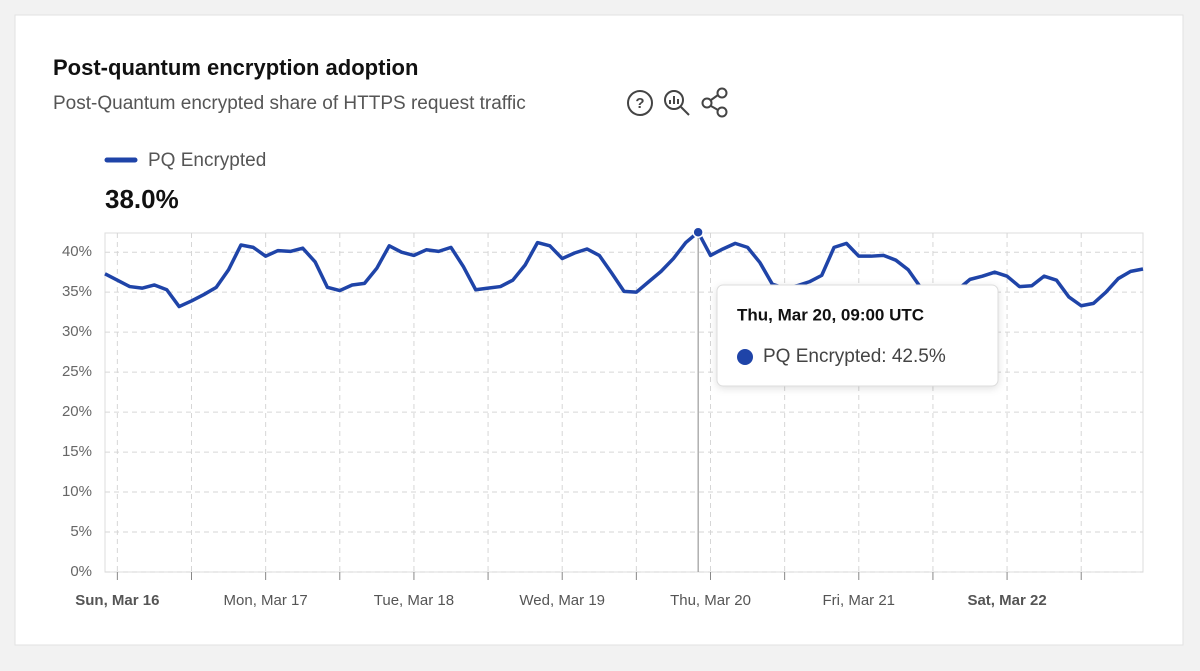  I want to click on x-tick-label: Mon, Mar 17, so click(266, 600).